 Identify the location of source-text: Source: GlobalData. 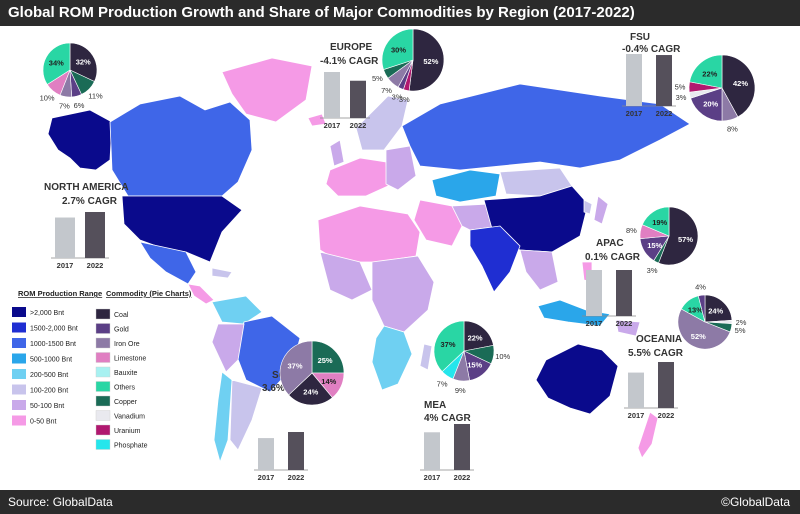
(60, 502).